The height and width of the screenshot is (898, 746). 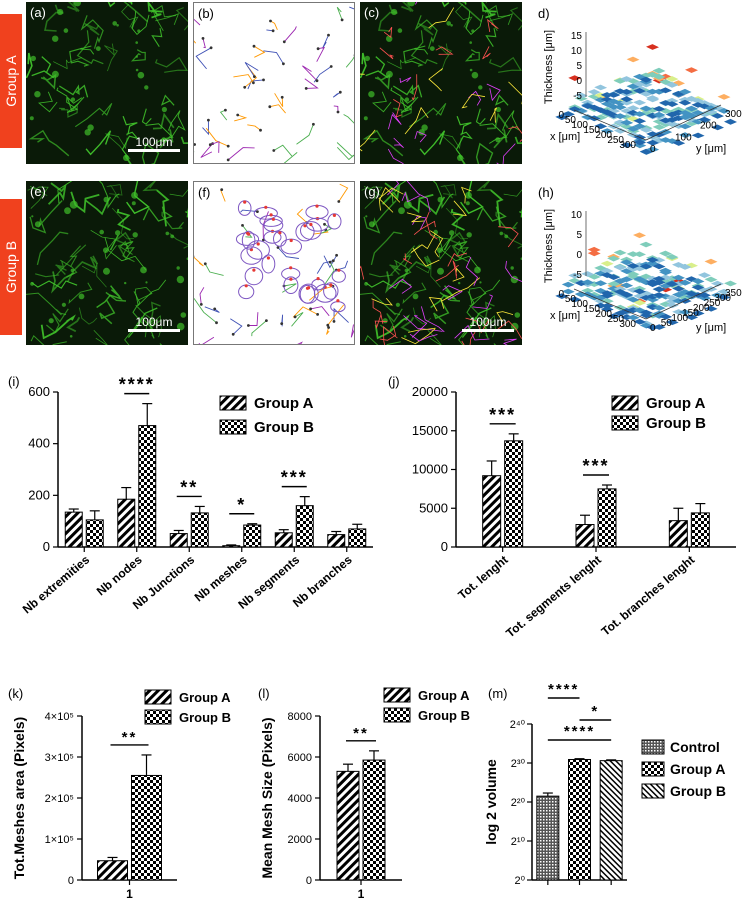 I want to click on panel-e-micrograph: (e) 100μm, so click(x=107, y=263).